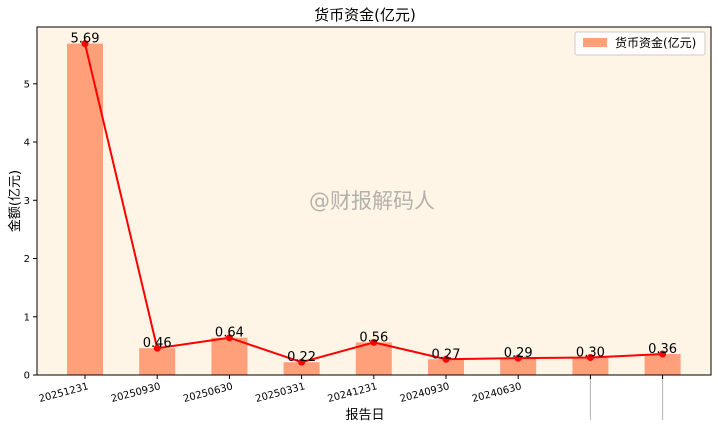  Describe the element at coordinates (30, 230) in the screenshot. I see `y-axis: 0 1 2 3 4 5` at that location.